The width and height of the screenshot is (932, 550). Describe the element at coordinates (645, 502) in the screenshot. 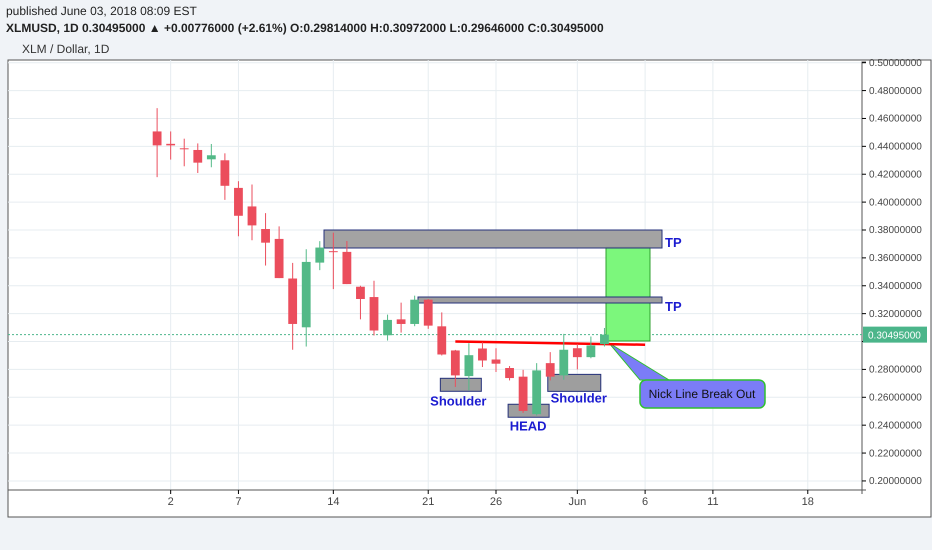

I see `x-tick-label: 6` at that location.